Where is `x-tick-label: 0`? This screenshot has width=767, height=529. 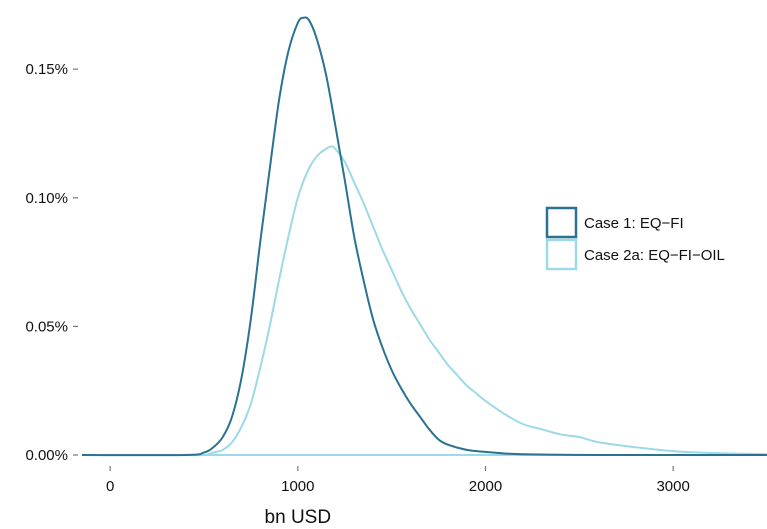
x-tick-label: 0 is located at coordinates (110, 486).